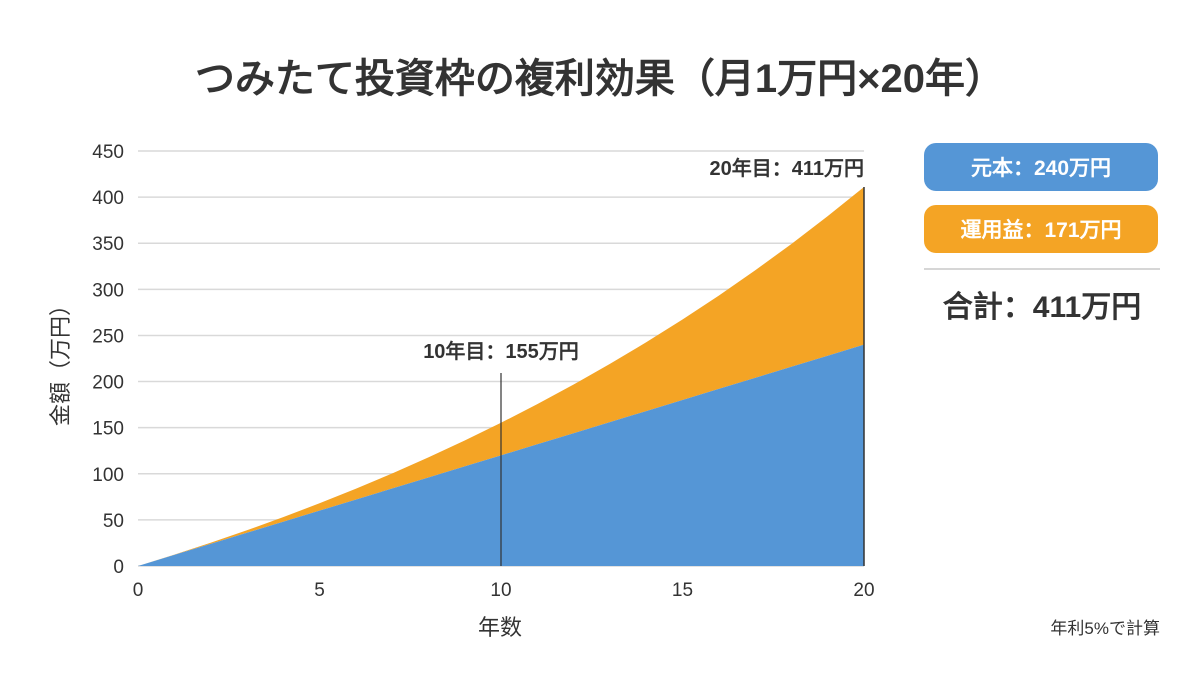  I want to click on legend-total: 合計：411万円, so click(1042, 307).